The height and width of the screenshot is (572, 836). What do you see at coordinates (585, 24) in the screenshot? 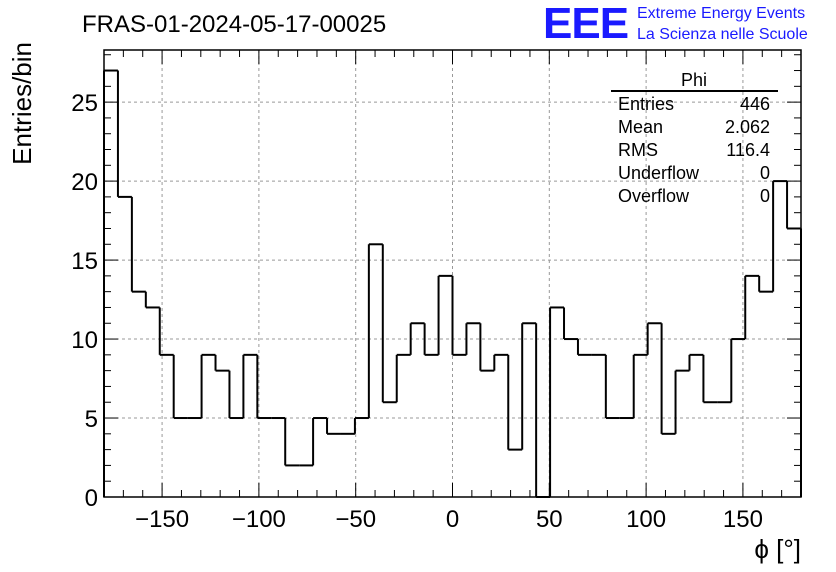
I see `logo-mark: EEE` at bounding box center [585, 24].